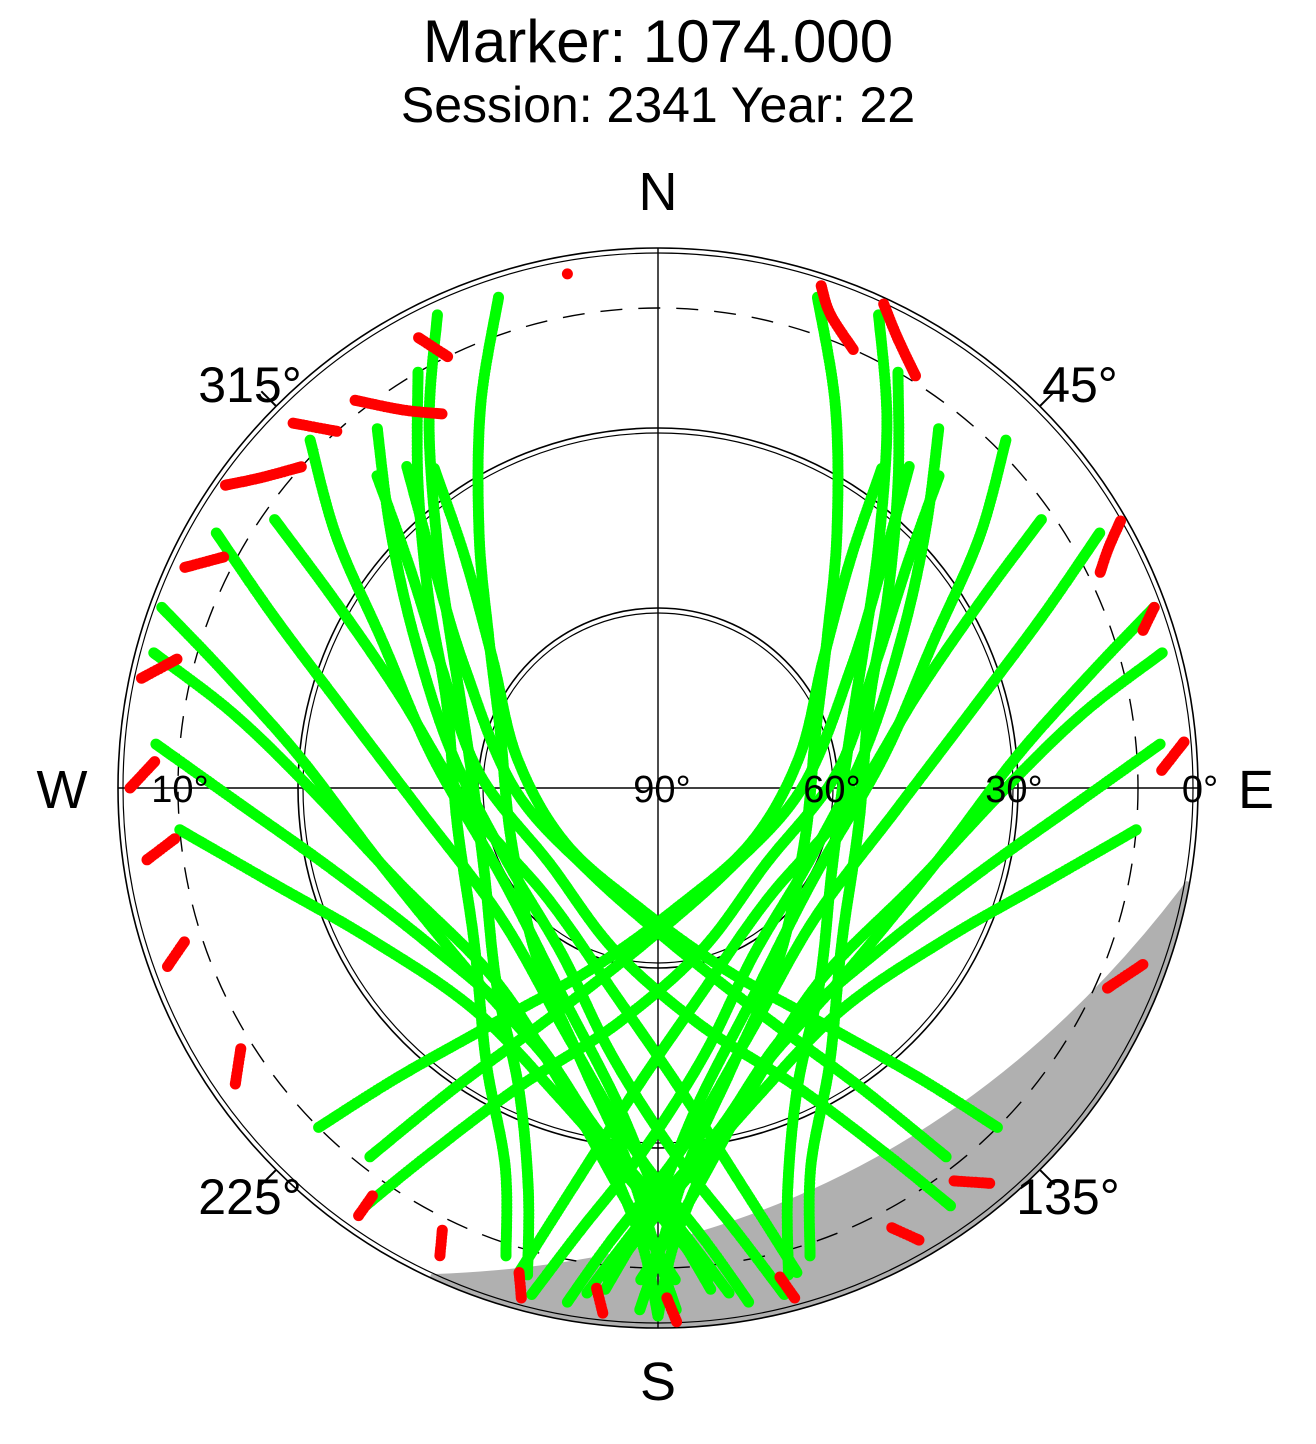 The image size is (1316, 1444). Describe the element at coordinates (658, 105) in the screenshot. I see `chart-subtitle: Session: 2341 Year: 22` at that location.